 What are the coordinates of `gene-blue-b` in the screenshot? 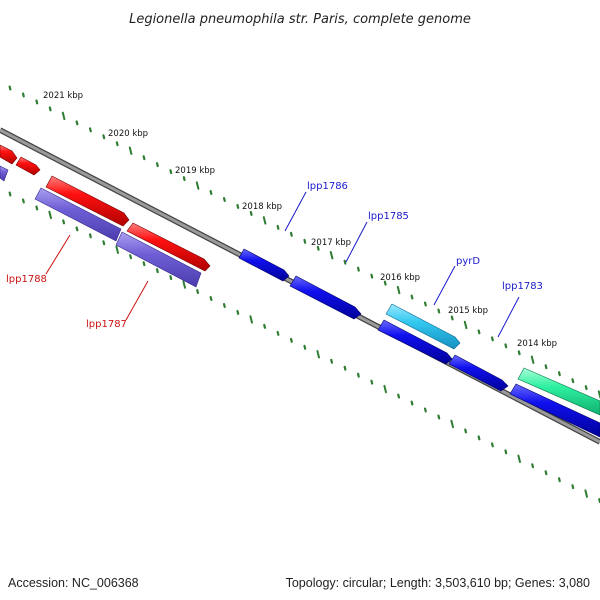 It's located at (478, 373).